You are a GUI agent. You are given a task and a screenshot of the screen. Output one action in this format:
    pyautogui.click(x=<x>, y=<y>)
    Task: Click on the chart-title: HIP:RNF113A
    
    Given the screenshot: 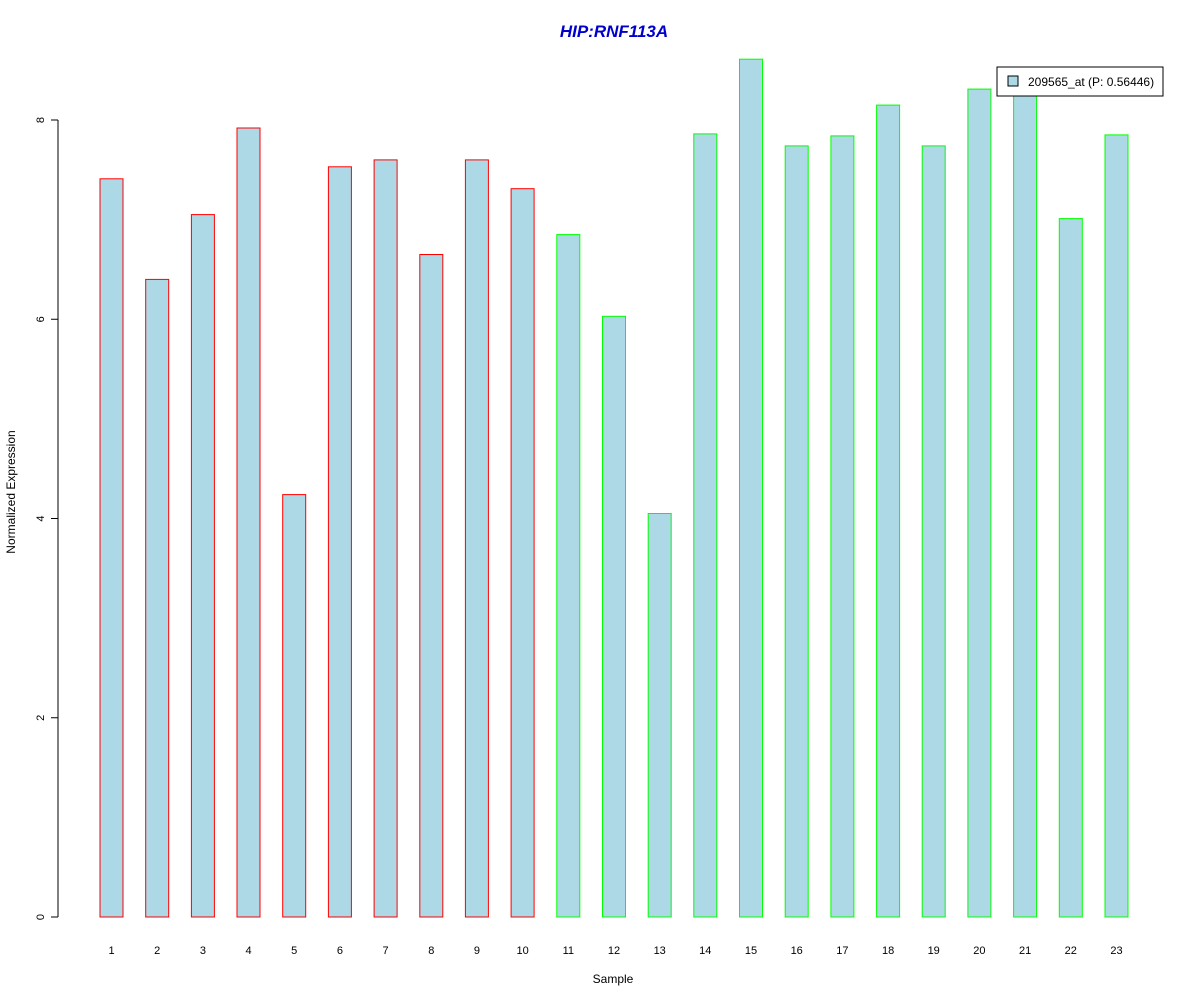 What is the action you would take?
    pyautogui.click(x=614, y=31)
    